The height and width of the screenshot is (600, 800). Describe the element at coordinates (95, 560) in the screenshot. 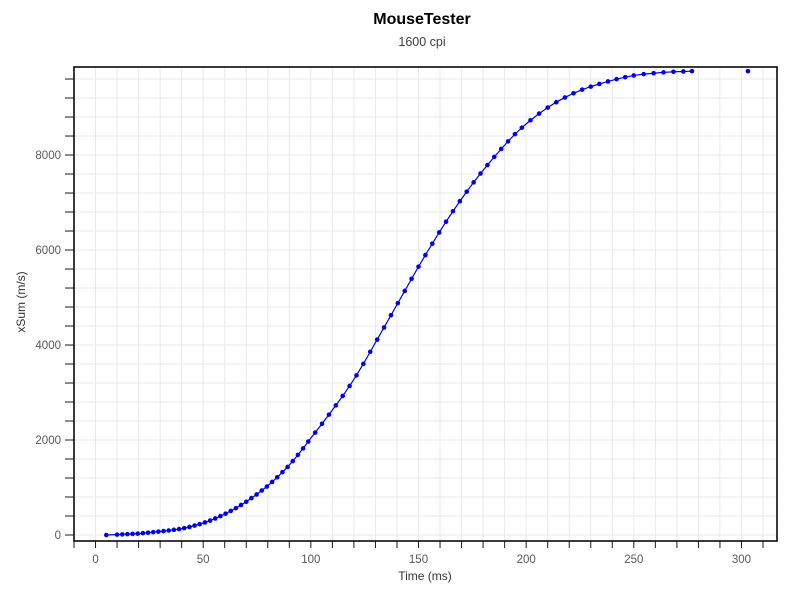

I see `x-tick-label: 0` at that location.